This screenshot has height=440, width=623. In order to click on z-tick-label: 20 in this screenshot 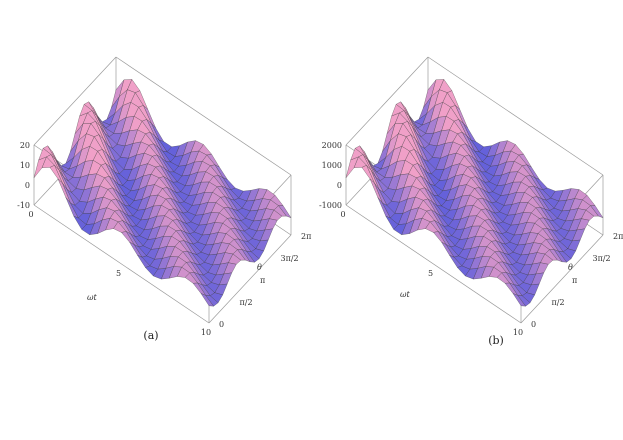, I will do `click(25, 145)`.